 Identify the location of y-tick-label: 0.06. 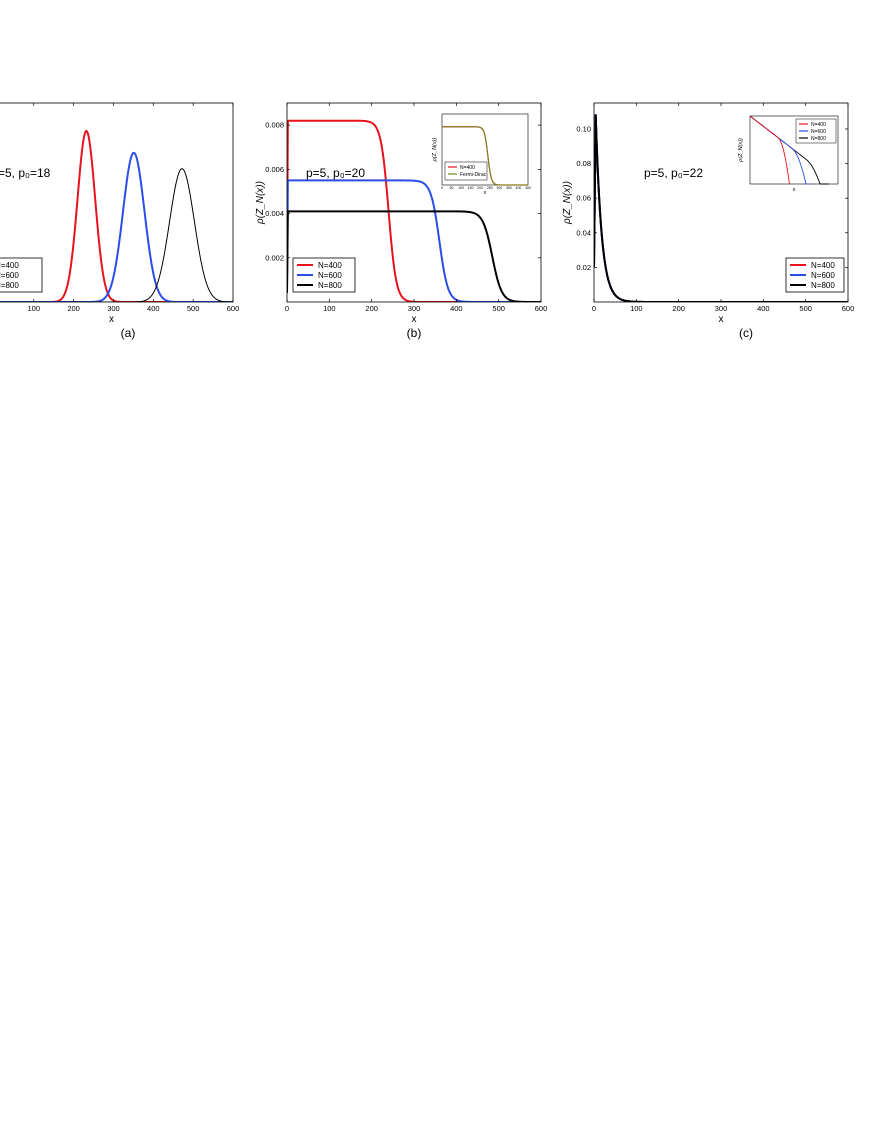
(583, 198).